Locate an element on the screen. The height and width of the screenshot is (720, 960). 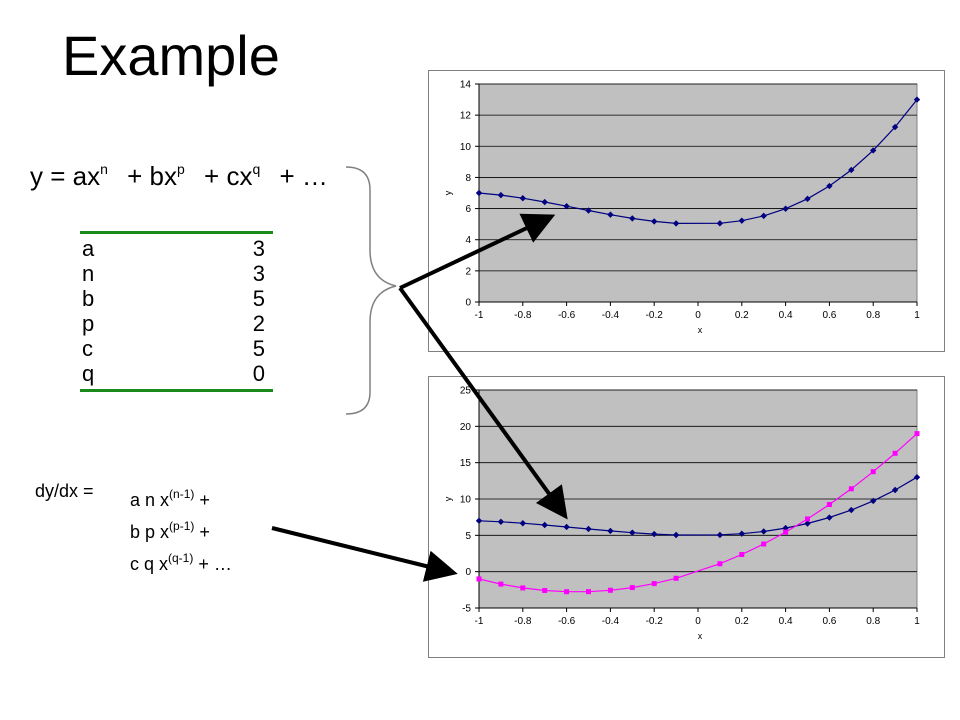
arrow-to-derivative-chart is located at coordinates (483, 403).